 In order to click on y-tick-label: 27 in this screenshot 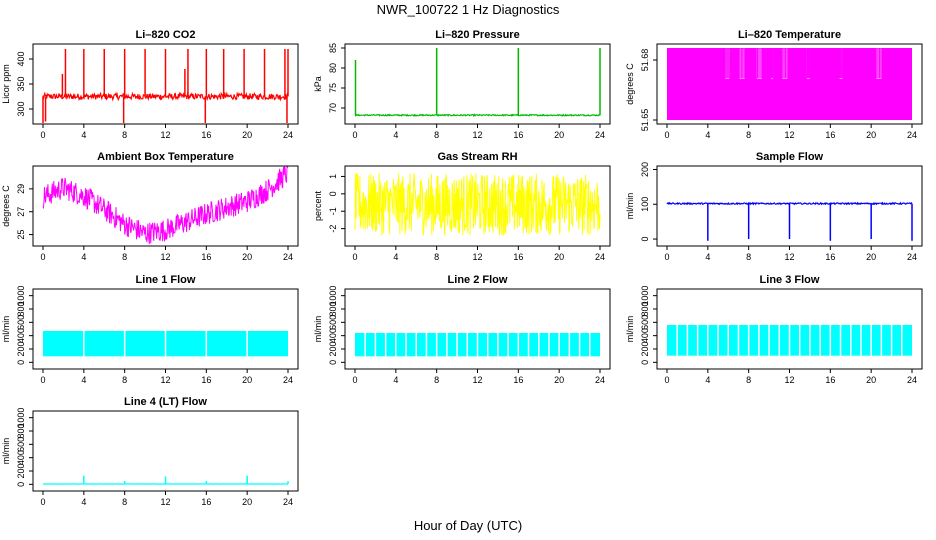, I will do `click(21, 212)`.